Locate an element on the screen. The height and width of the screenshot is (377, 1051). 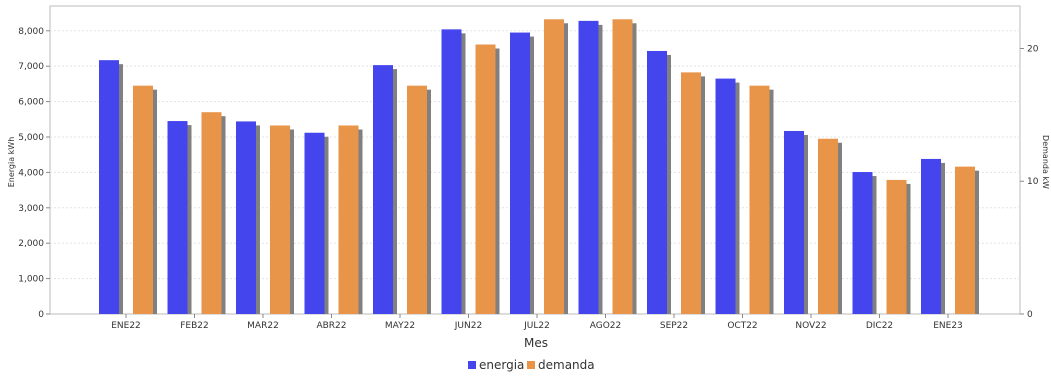
y-axis-title-left: Energia kWh is located at coordinates (11, 162).